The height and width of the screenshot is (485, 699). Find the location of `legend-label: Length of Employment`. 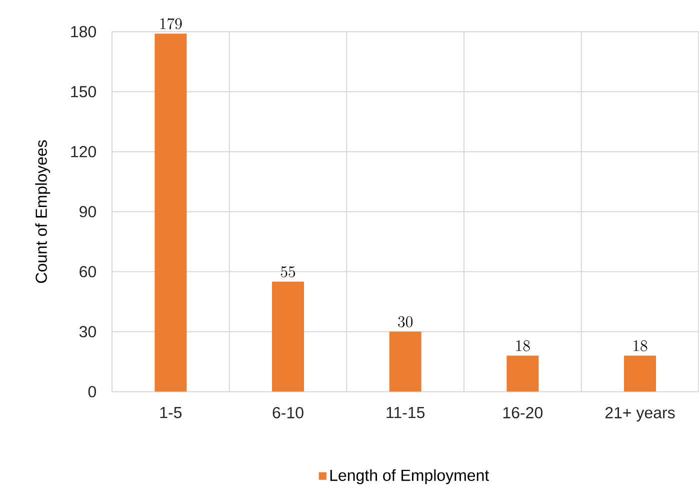

legend-label: Length of Employment is located at coordinates (410, 476).